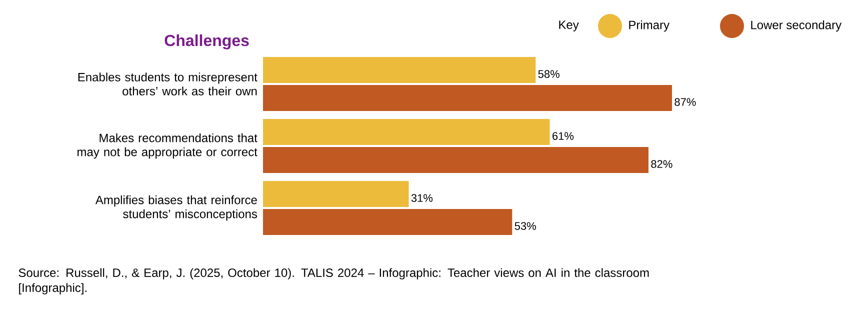  What do you see at coordinates (206, 42) in the screenshot?
I see `chart-title: Challenges` at bounding box center [206, 42].